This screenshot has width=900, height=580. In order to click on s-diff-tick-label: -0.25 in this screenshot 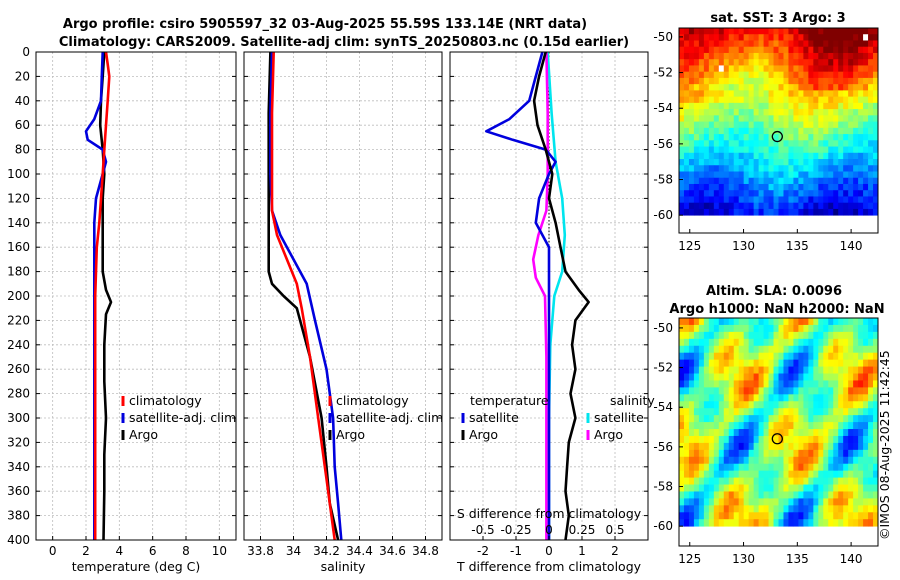, I will do `click(515, 530)`.